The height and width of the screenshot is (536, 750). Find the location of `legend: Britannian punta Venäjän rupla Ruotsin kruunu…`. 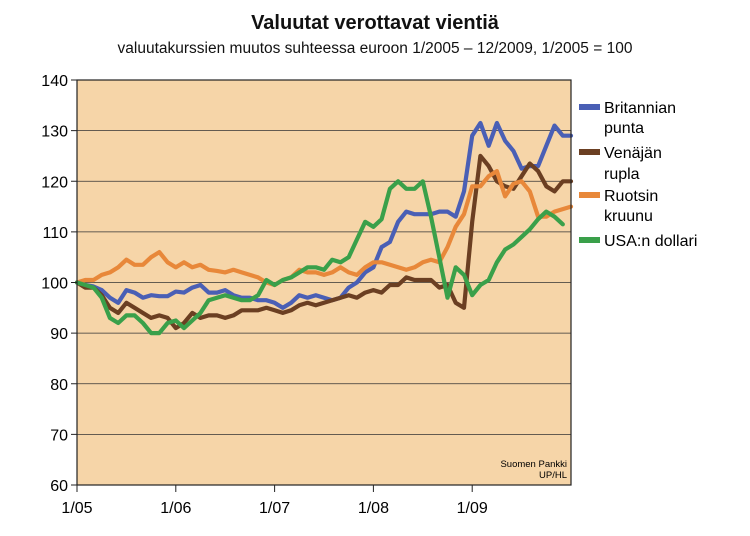

legend: Britannian punta Venäjän rupla Ruotsin kruunu… is located at coordinates (638, 175).